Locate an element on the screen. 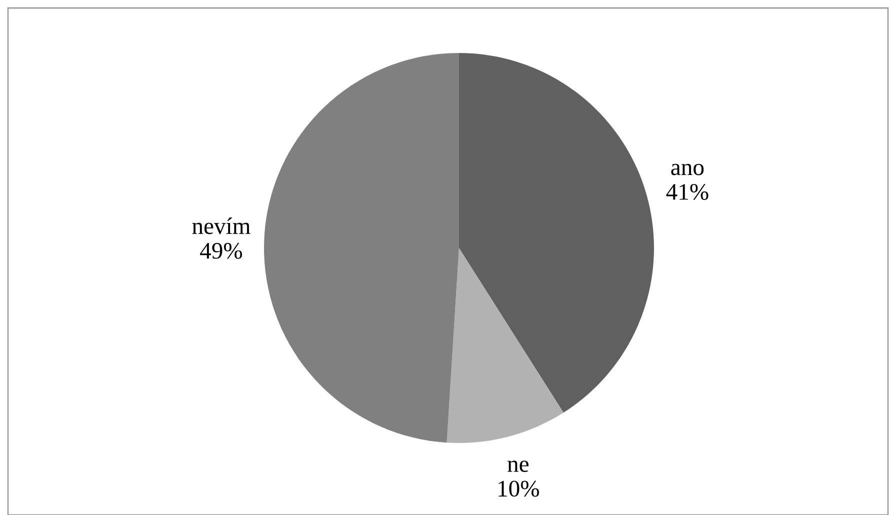  slice-label: nevím is located at coordinates (221, 225).